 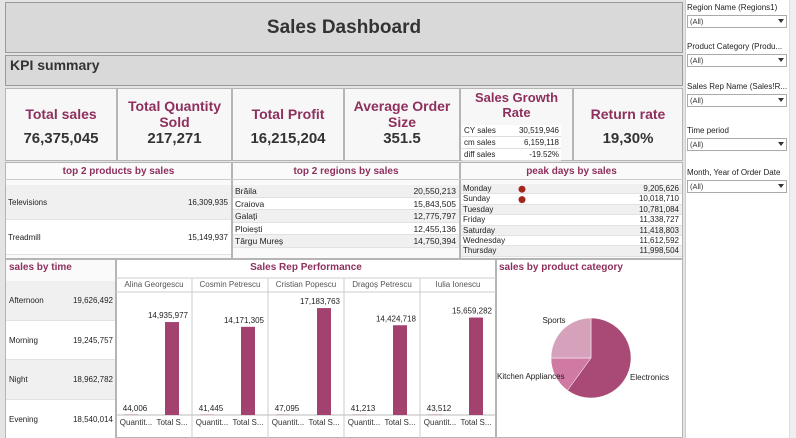 What do you see at coordinates (480, 142) in the screenshot?
I see `growth-row-label: cm sales` at bounding box center [480, 142].